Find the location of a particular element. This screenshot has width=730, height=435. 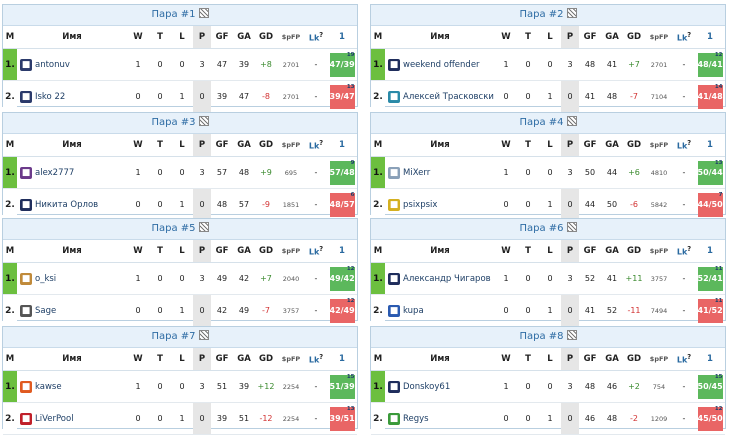

player-name-link: Regys is located at coordinates (416, 418).